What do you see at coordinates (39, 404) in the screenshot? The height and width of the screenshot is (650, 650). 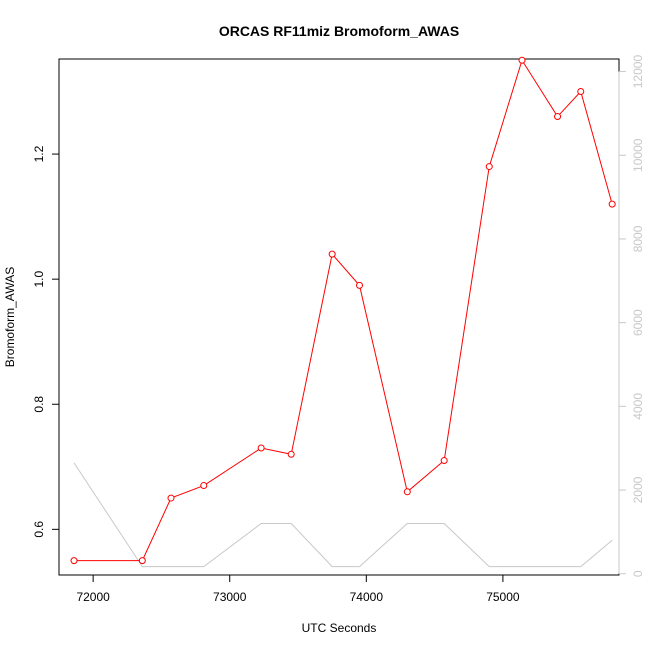 I see `y-tick-label: 0.8` at bounding box center [39, 404].